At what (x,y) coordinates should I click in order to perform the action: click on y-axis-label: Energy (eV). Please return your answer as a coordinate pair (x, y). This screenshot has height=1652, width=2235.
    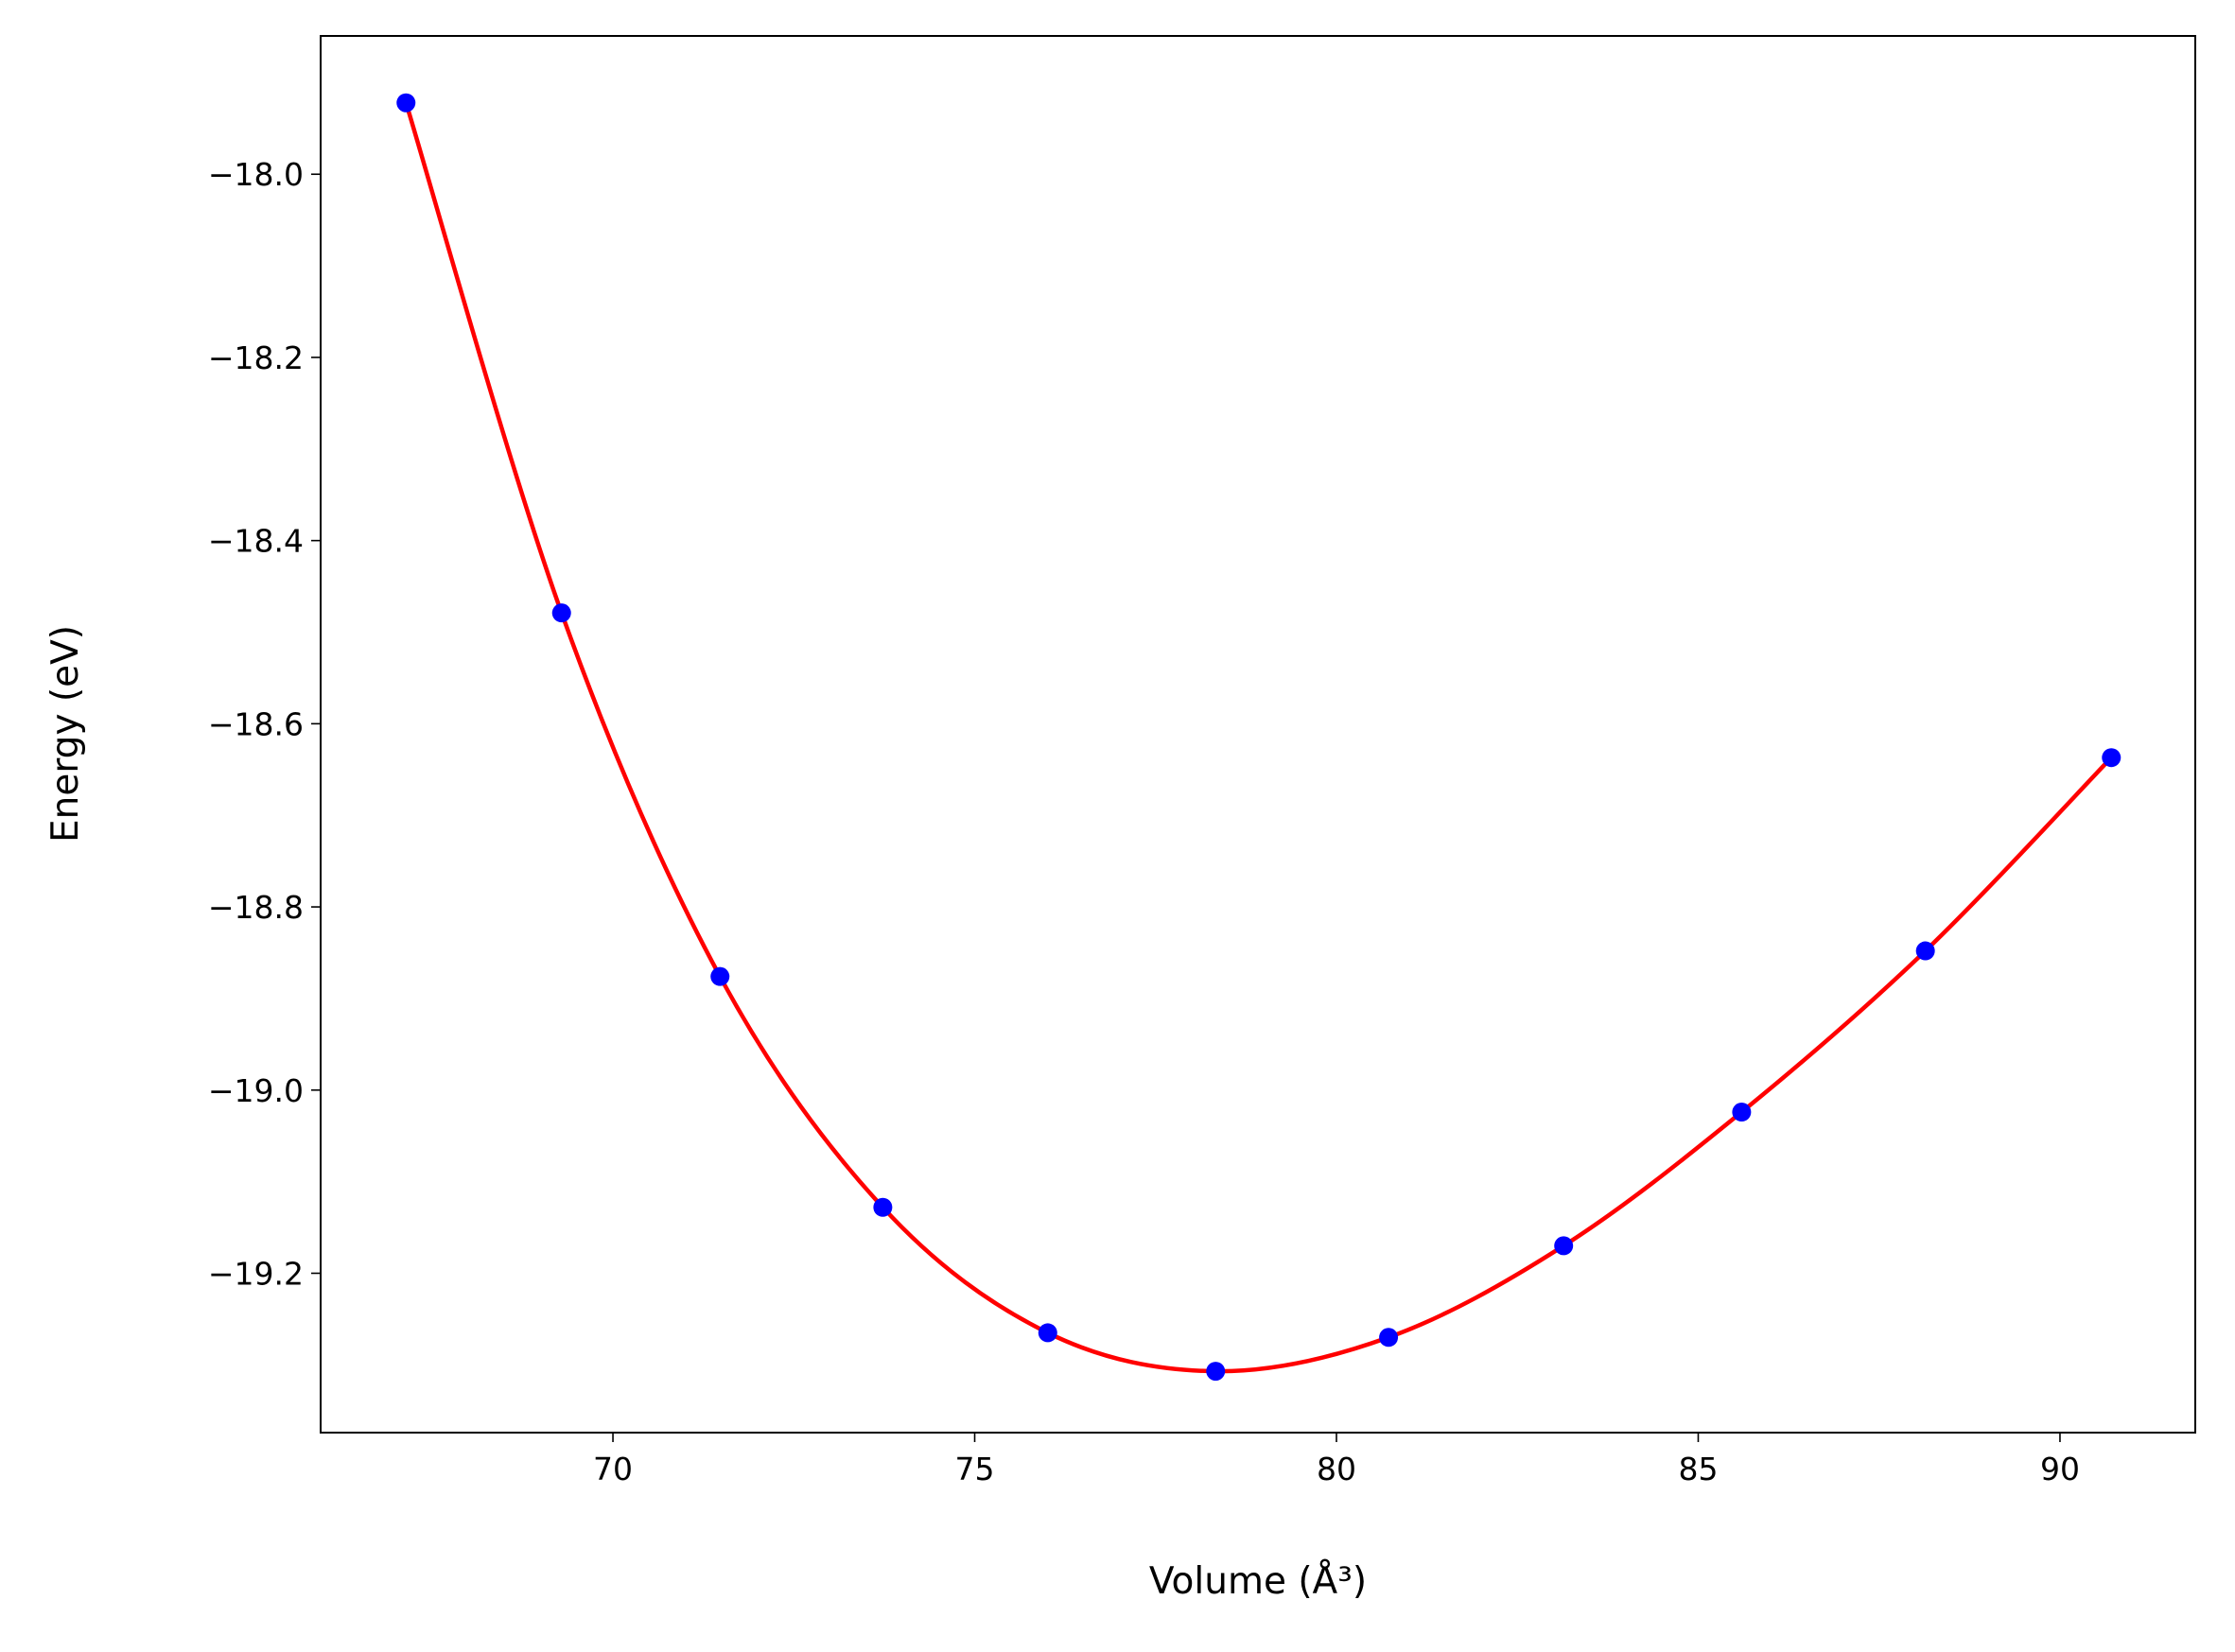
    Looking at the image, I should click on (65, 734).